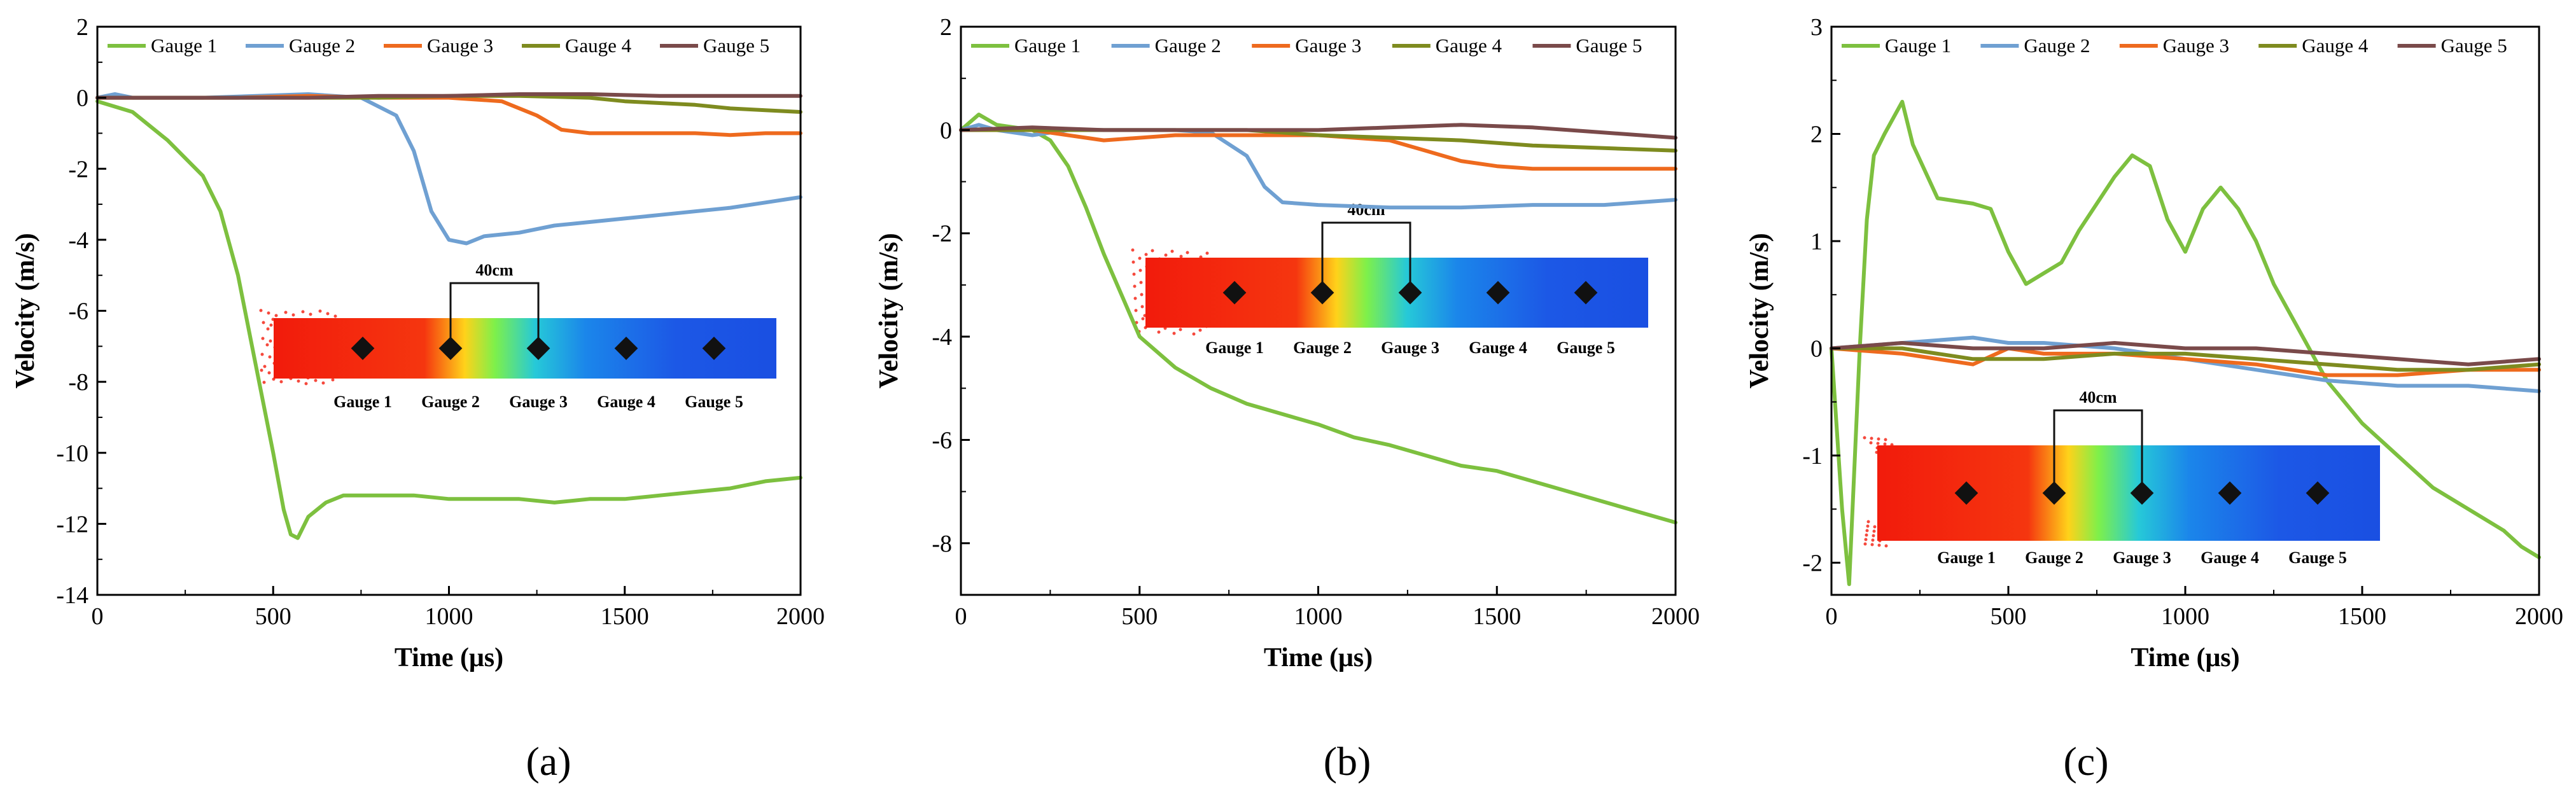 This screenshot has width=2576, height=794. Describe the element at coordinates (449, 616) in the screenshot. I see `x-tick-label: 1000` at that location.